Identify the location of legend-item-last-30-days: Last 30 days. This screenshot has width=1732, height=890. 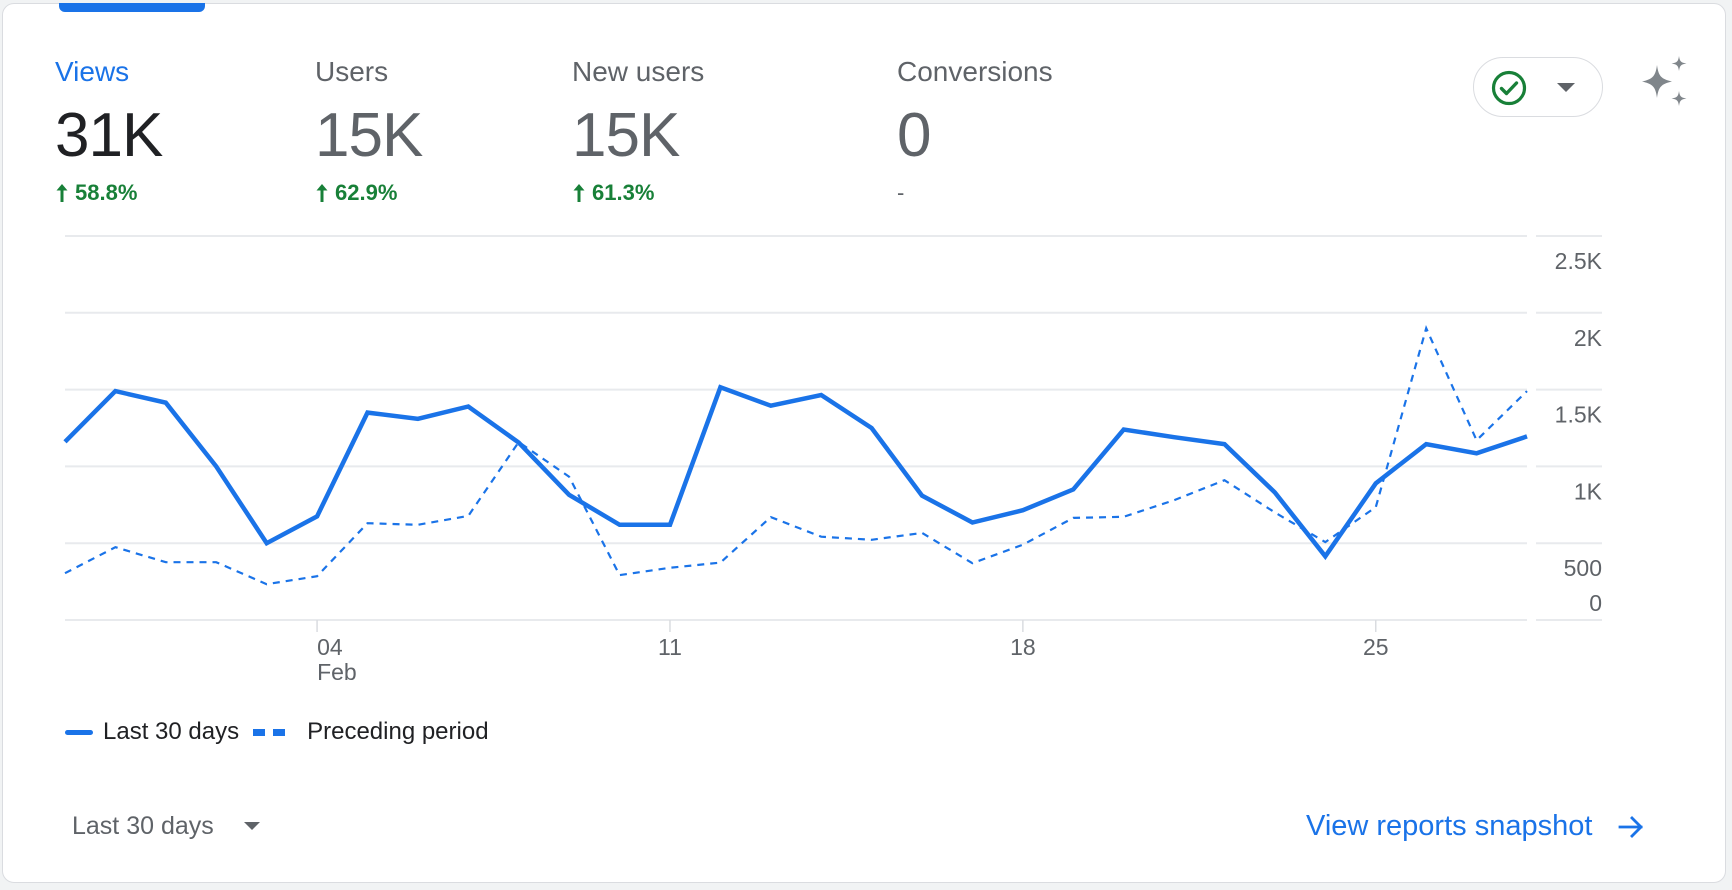
(152, 732).